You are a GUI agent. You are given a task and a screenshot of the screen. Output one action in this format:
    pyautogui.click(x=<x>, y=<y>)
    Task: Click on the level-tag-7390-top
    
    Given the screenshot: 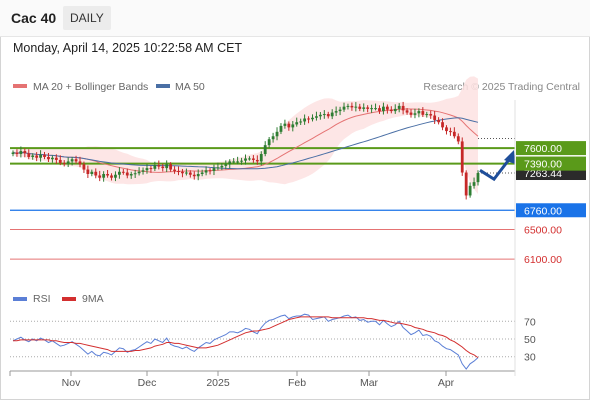 What is the action you would take?
    pyautogui.click(x=551, y=163)
    